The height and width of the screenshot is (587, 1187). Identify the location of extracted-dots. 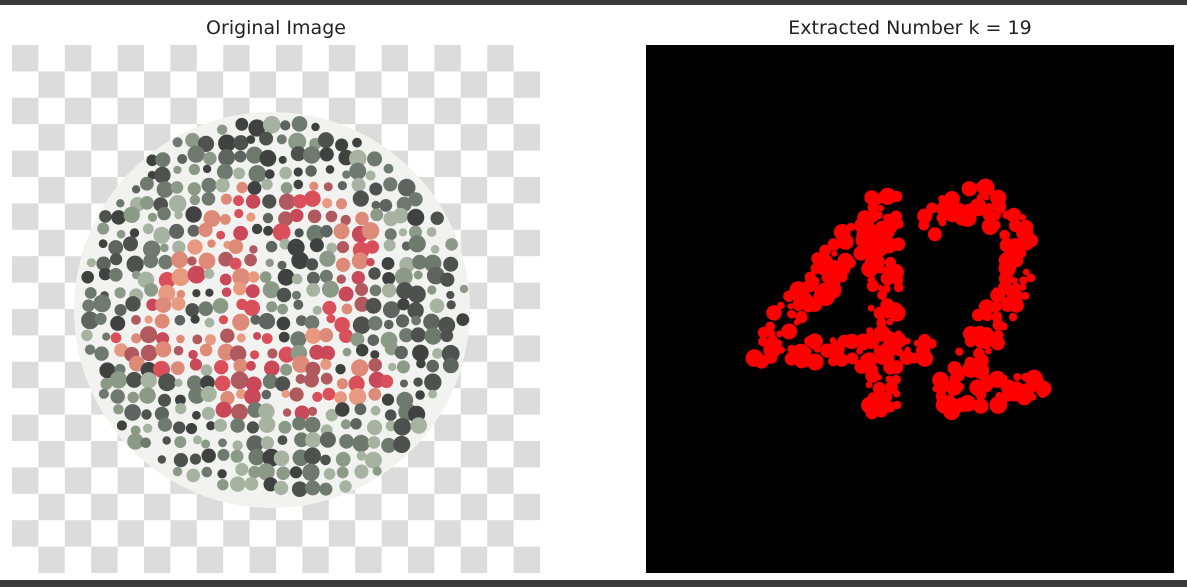
(898, 299).